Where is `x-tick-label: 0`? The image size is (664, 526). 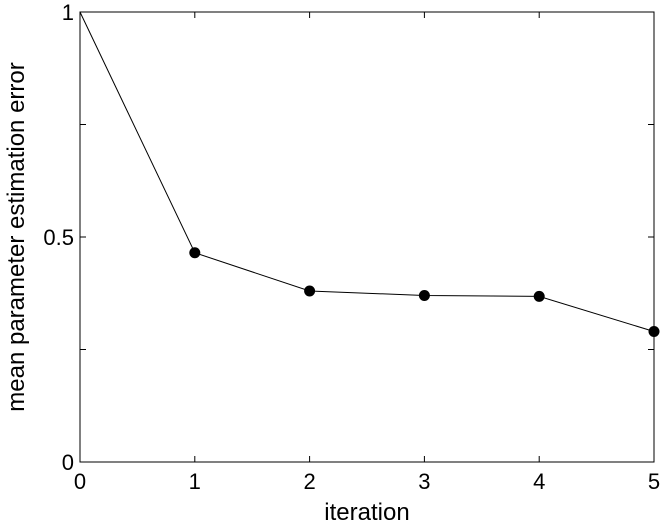
x-tick-label: 0 is located at coordinates (80, 481).